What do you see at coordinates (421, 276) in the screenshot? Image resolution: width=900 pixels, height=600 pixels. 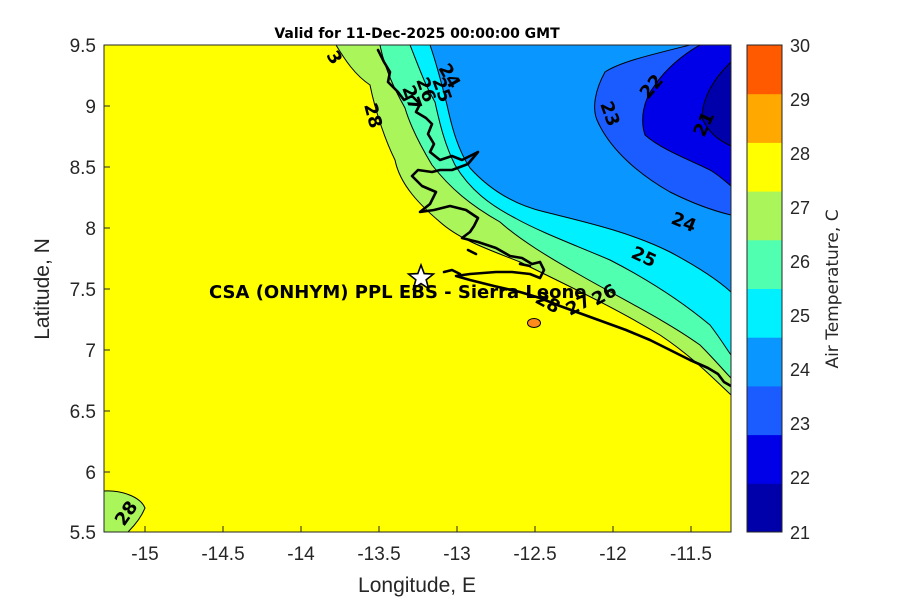 I see `star-icon` at bounding box center [421, 276].